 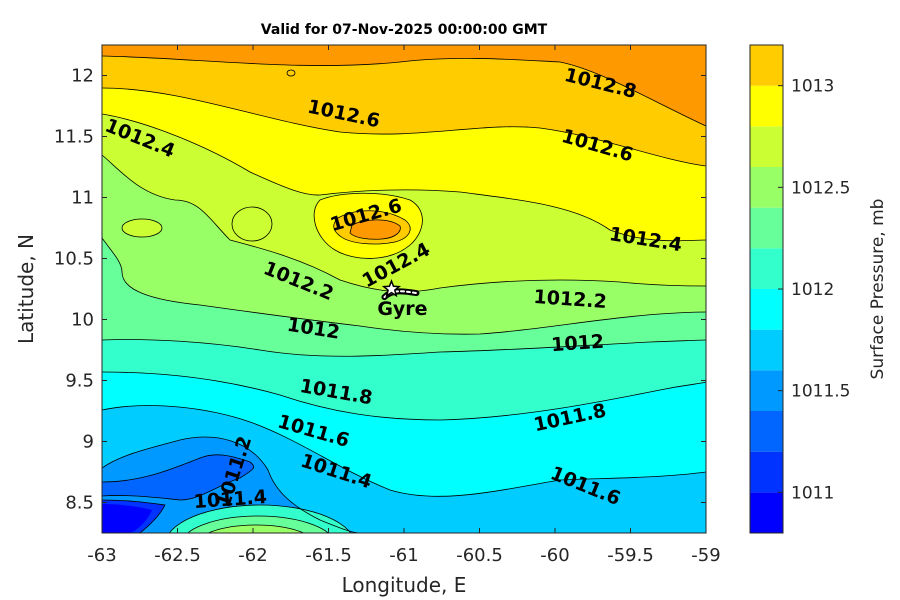 What do you see at coordinates (404, 585) in the screenshot?
I see `x-axis-label: Longitude, E` at bounding box center [404, 585].